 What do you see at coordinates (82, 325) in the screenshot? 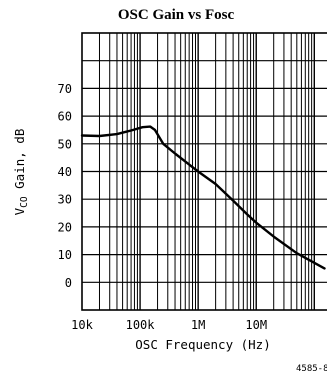
I see `x-tick-label: 10k` at bounding box center [82, 325].